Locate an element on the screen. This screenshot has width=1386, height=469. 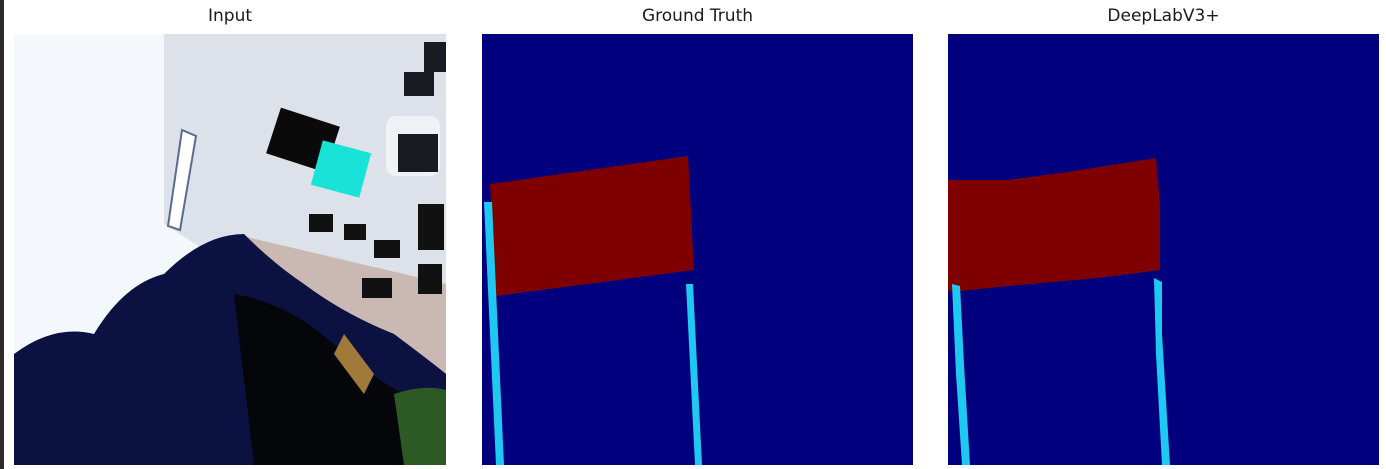
ground-truth-title: Ground Truth is located at coordinates (697, 16).